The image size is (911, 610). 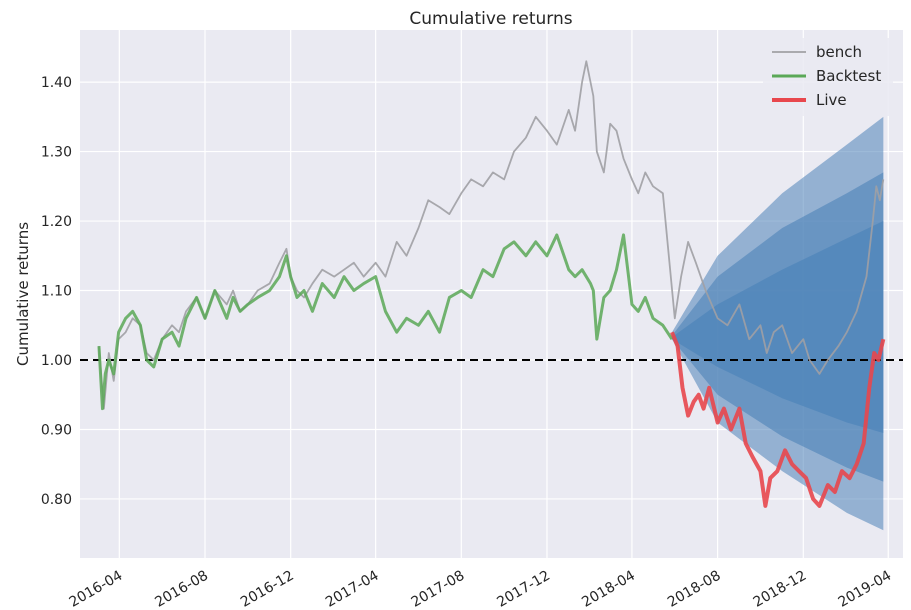 I want to click on chart-title: Cumulative returns, so click(x=490, y=19).